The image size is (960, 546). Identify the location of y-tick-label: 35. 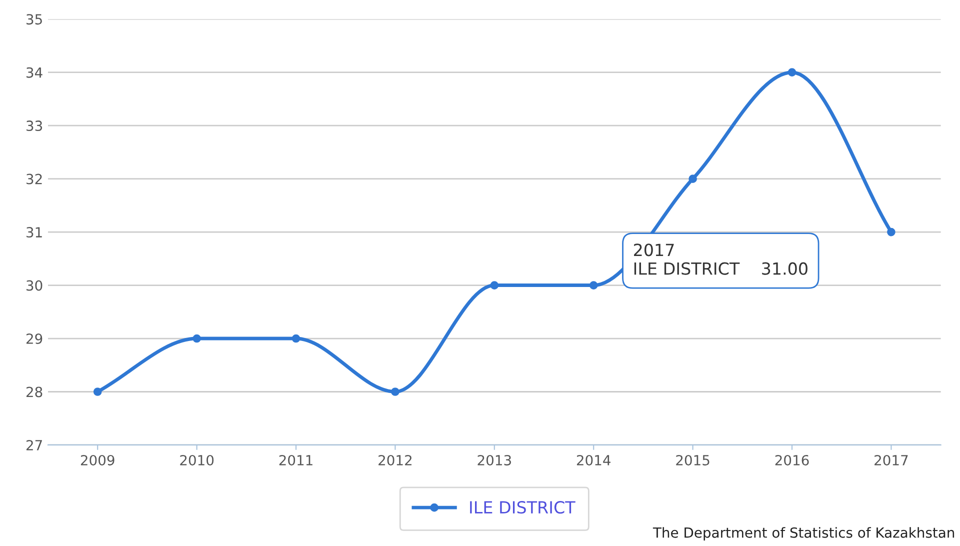
(34, 19).